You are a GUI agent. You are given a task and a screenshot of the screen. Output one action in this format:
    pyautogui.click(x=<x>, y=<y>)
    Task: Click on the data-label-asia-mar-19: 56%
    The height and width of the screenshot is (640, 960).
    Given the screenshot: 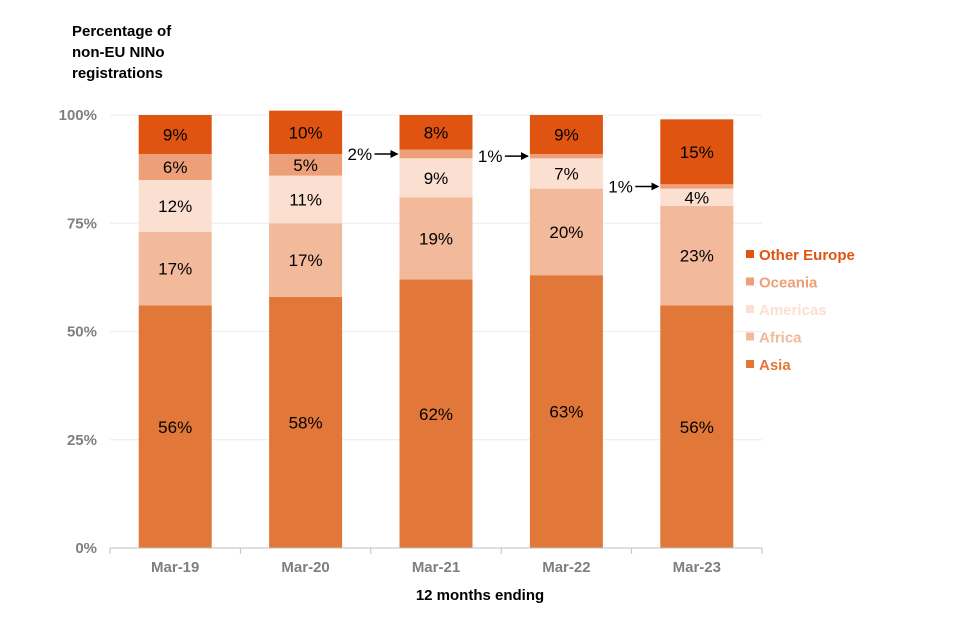 What is the action you would take?
    pyautogui.click(x=175, y=427)
    